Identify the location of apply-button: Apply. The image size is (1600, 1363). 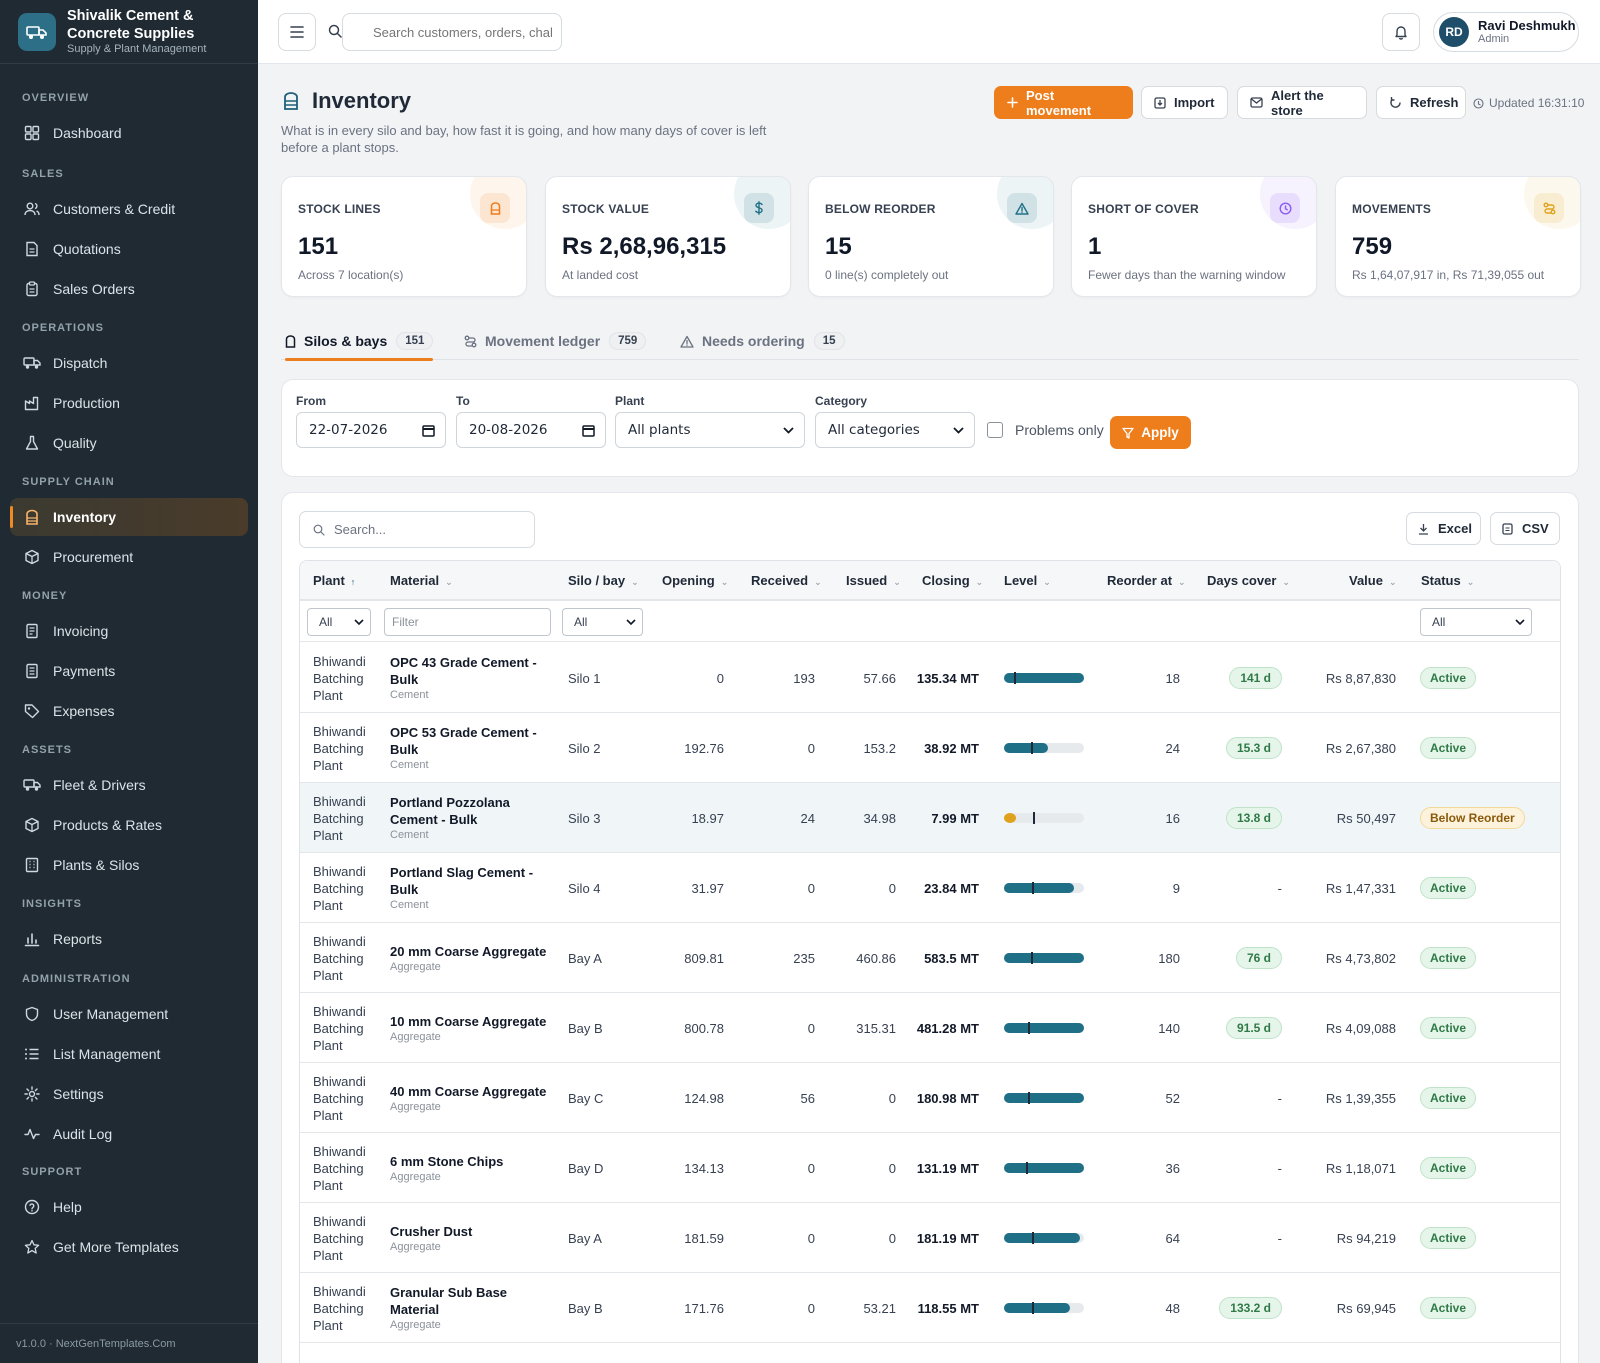
(1150, 432).